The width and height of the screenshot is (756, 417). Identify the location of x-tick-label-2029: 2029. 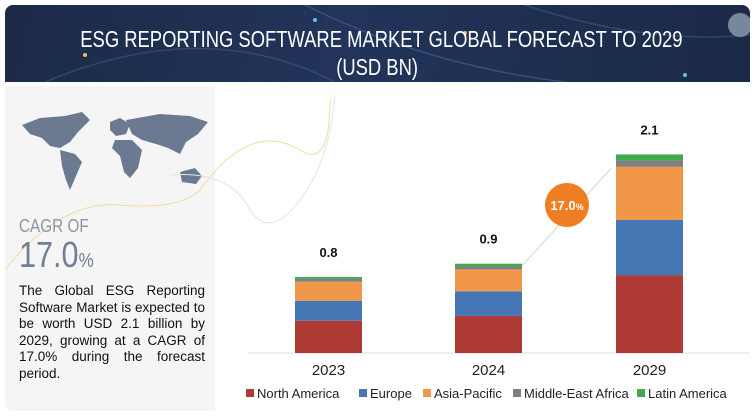
(649, 370).